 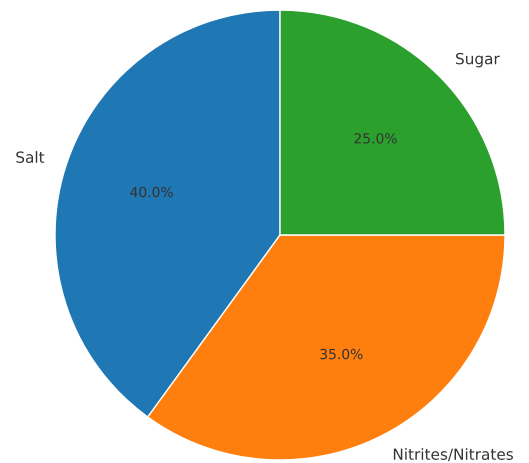 What do you see at coordinates (375, 138) in the screenshot?
I see `data-label: 25.0%` at bounding box center [375, 138].